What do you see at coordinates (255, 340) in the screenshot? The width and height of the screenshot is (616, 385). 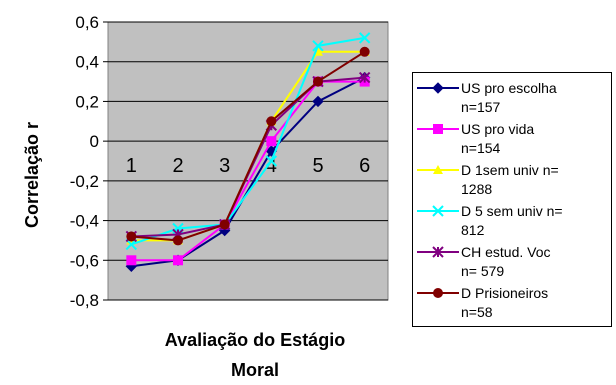 I see `x-axis-title-line1: Avaliação do Estágio` at bounding box center [255, 340].